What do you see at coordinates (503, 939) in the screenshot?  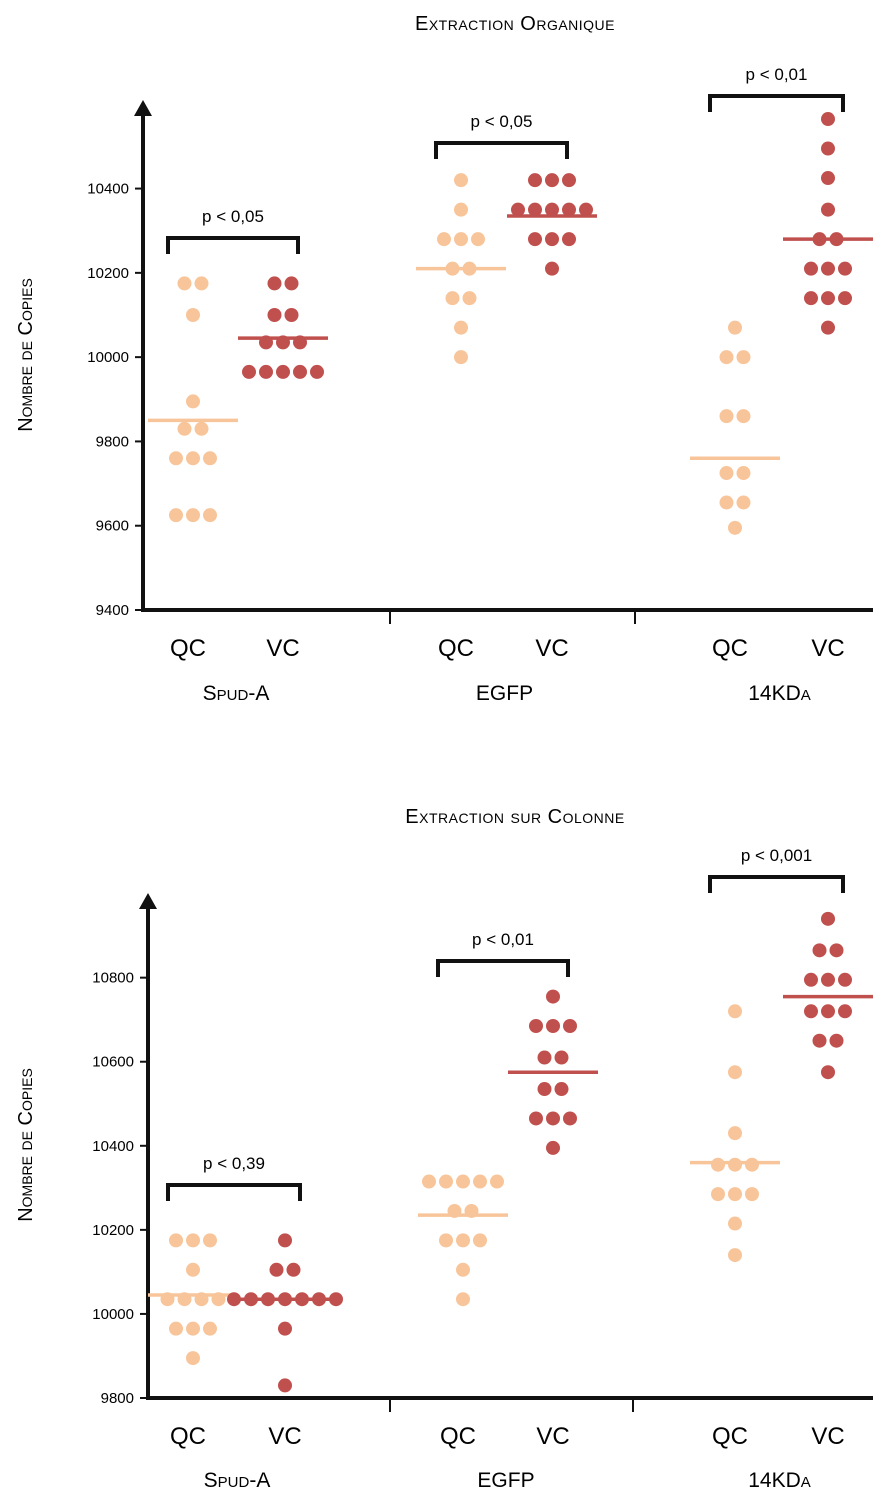 I see `p-value-label: p < 0,01` at bounding box center [503, 939].